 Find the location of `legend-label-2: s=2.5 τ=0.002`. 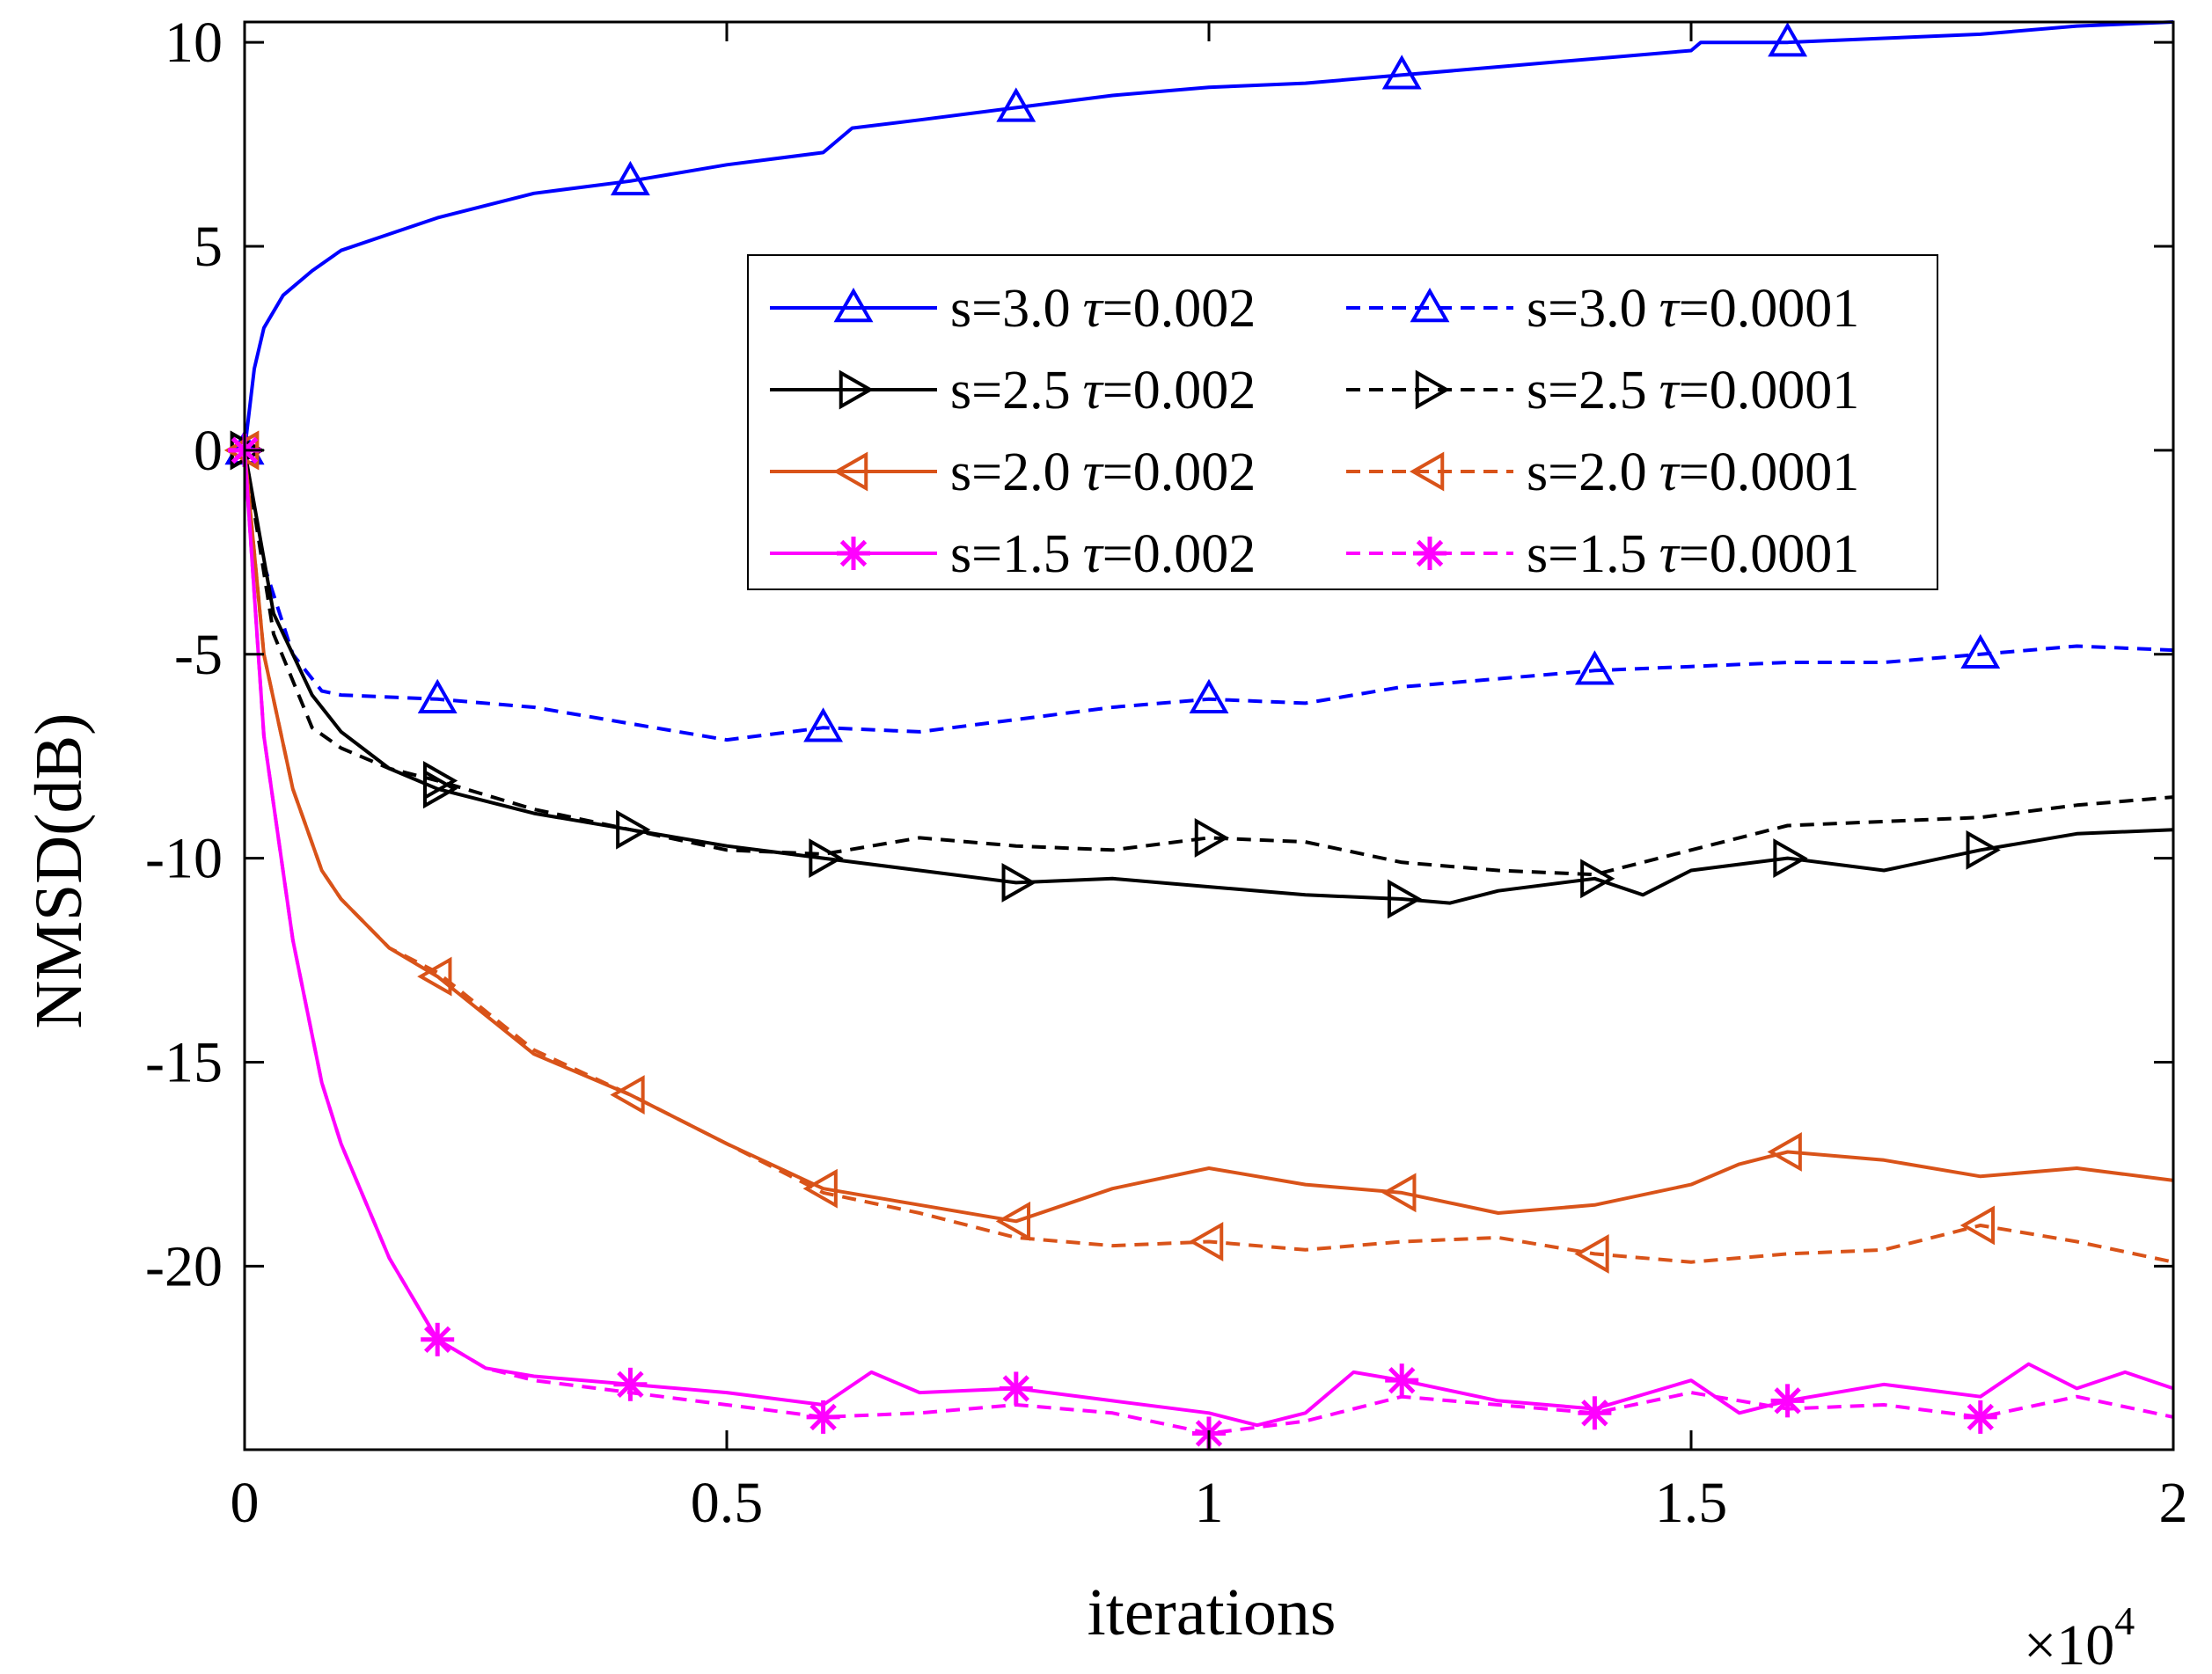

legend-label-2: s=2.5 τ=0.002 is located at coordinates (1103, 390).